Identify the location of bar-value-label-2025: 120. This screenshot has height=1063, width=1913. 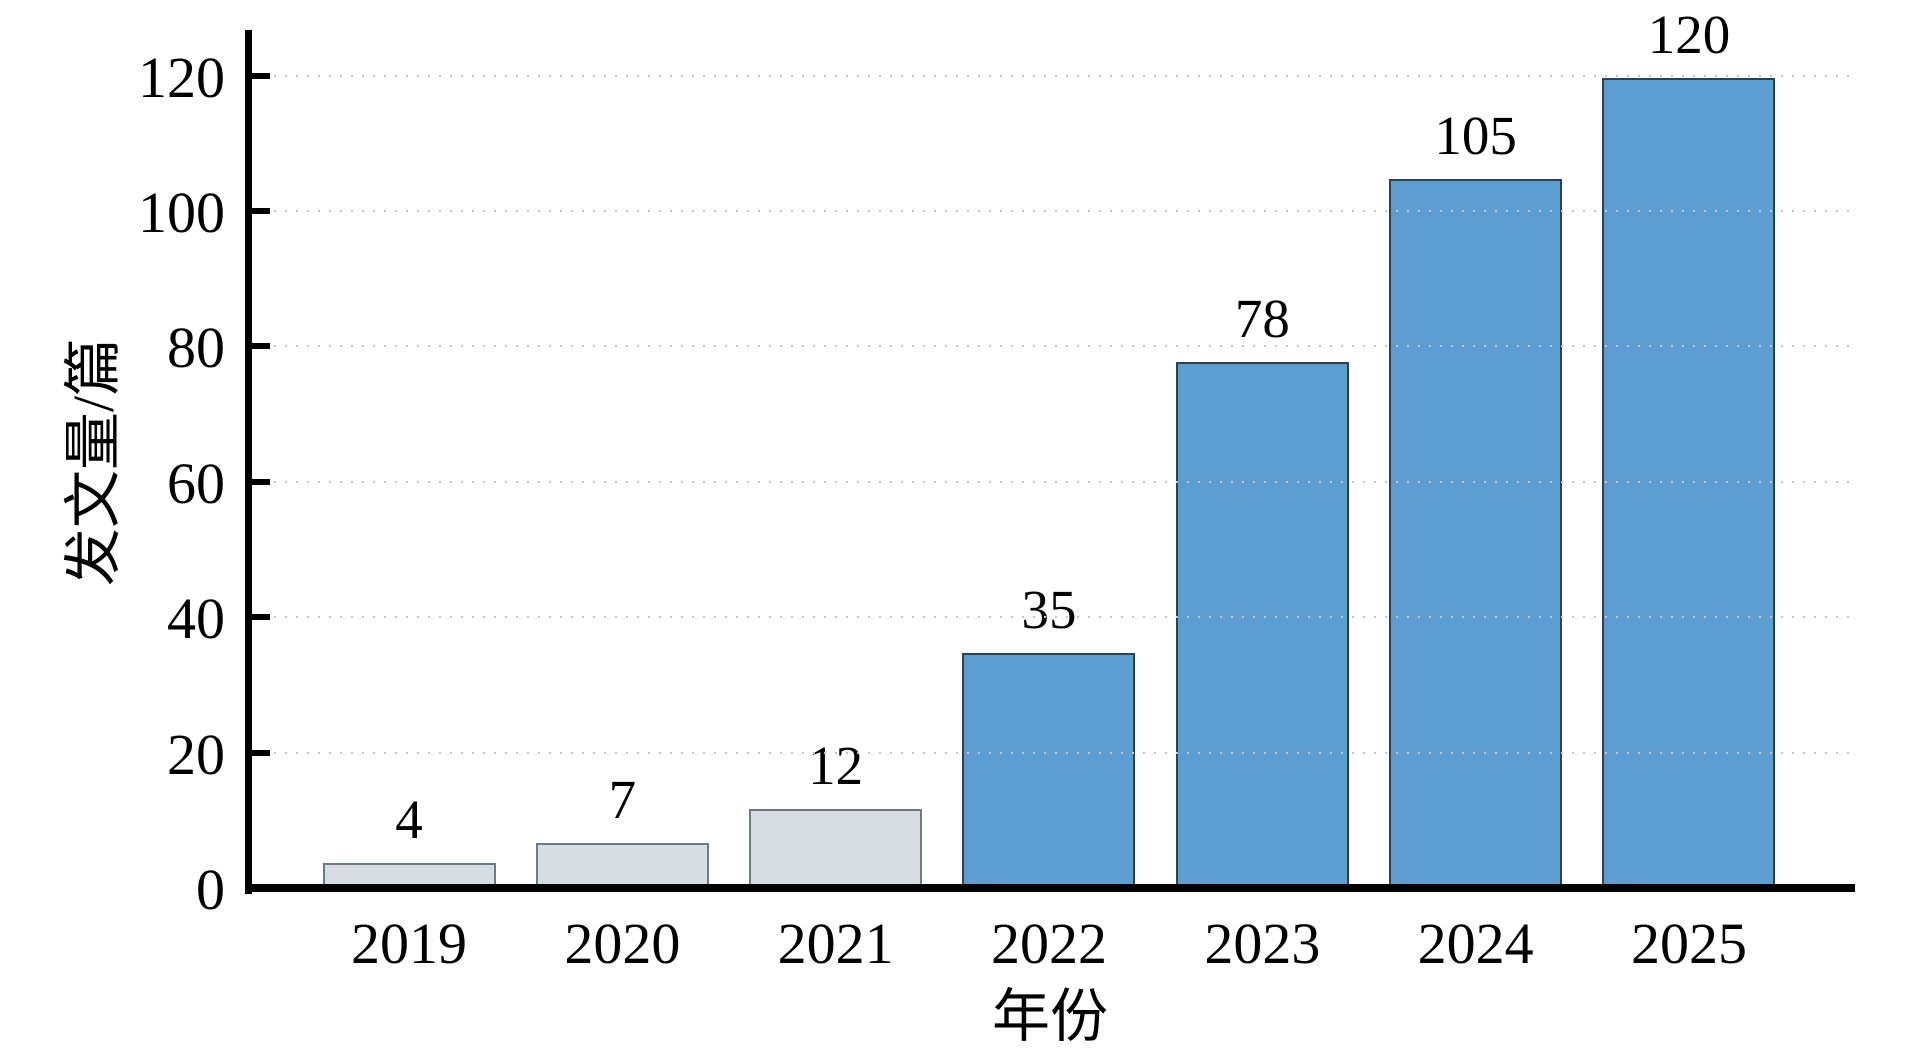
(1689, 34).